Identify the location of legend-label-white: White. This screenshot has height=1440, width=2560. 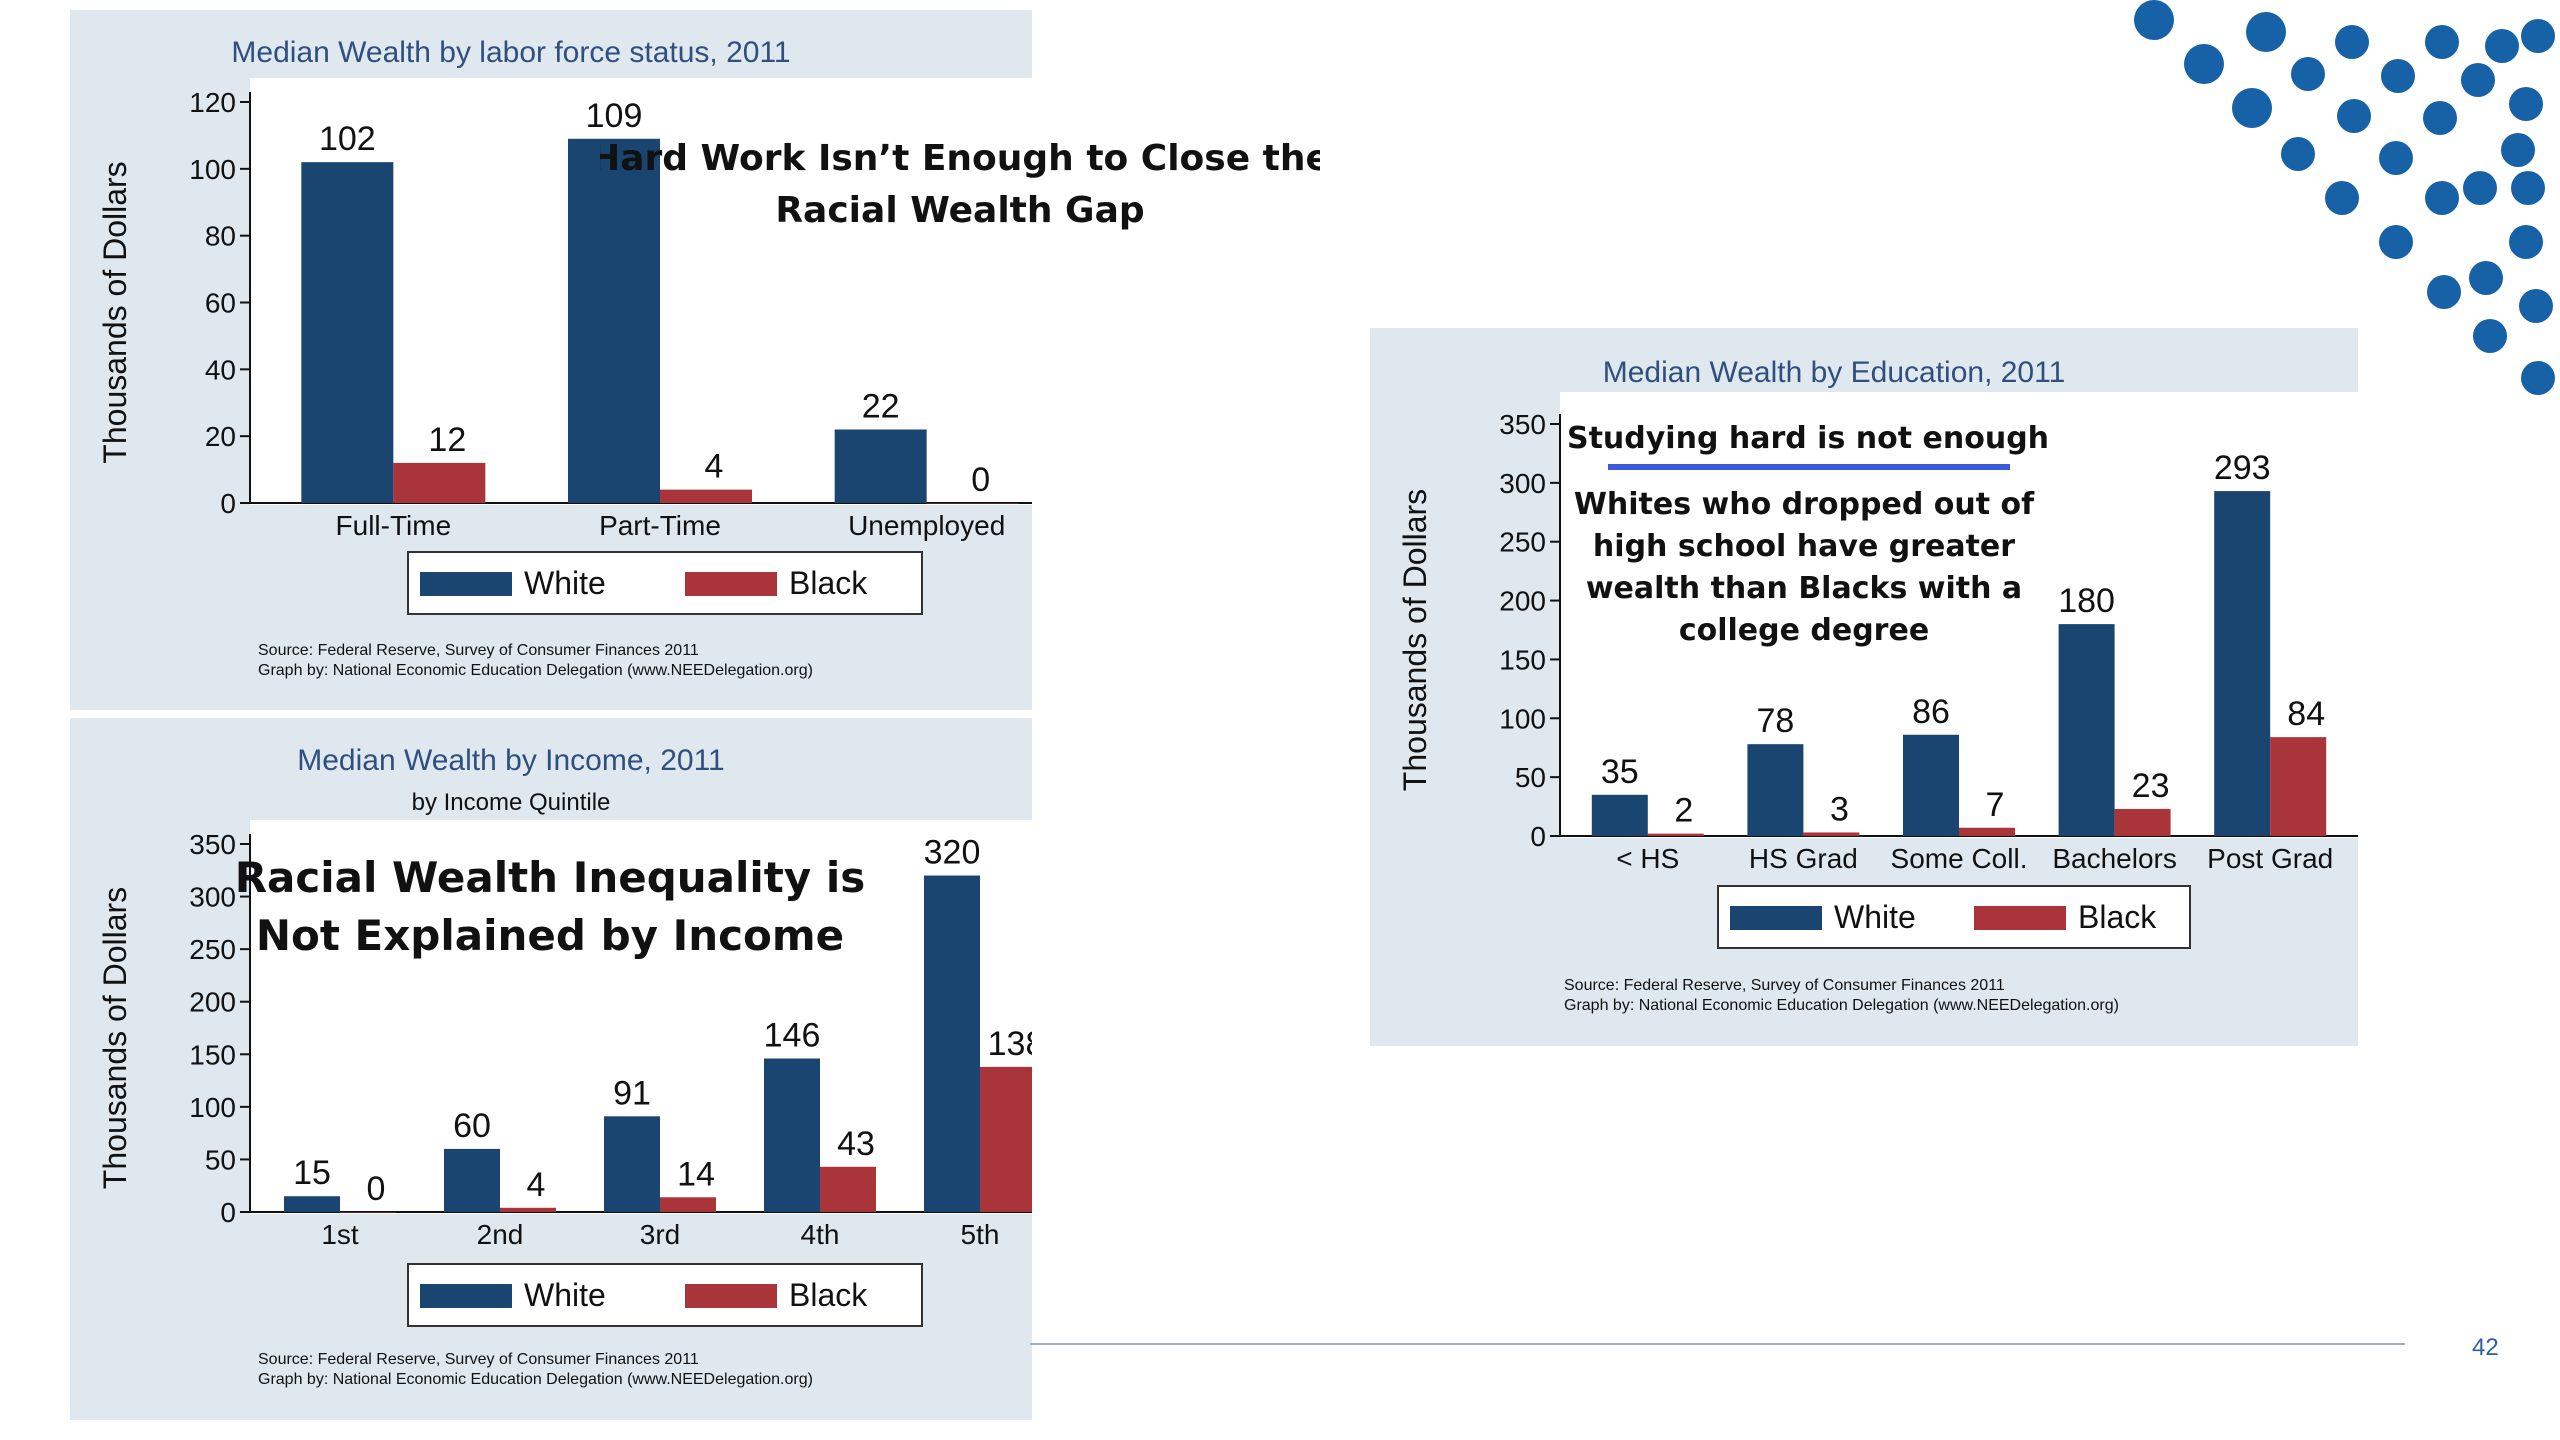
(1875, 917).